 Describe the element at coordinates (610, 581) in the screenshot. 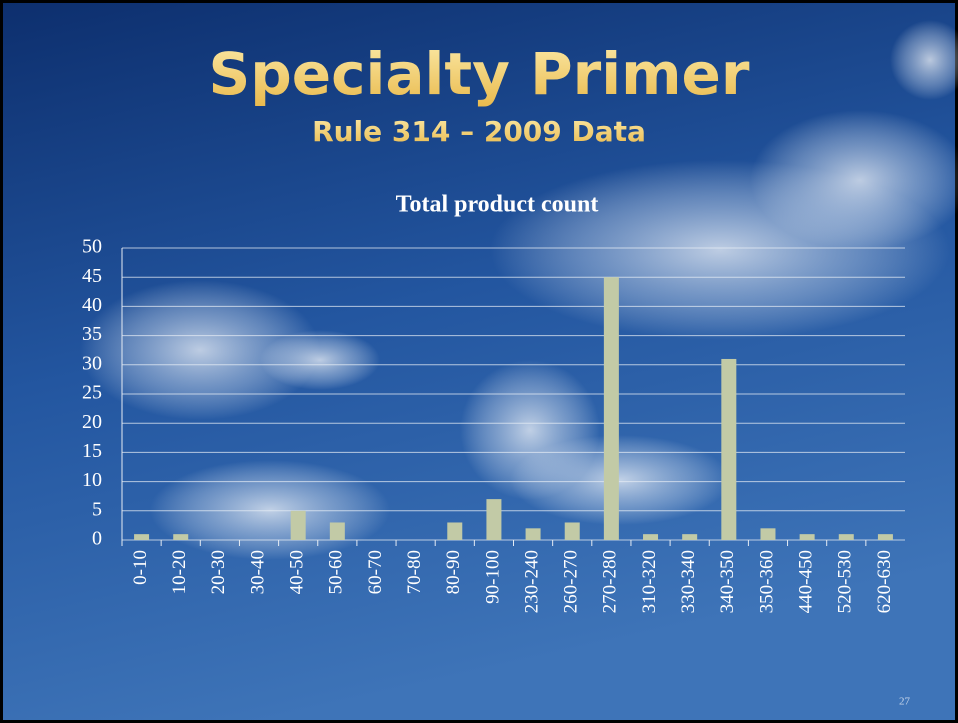

I see `x-tick-label: 270-280` at that location.